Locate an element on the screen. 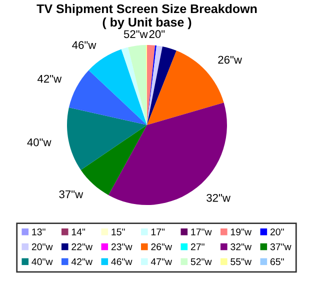 This screenshot has height=281, width=313. legend-label: 14" is located at coordinates (79, 232).